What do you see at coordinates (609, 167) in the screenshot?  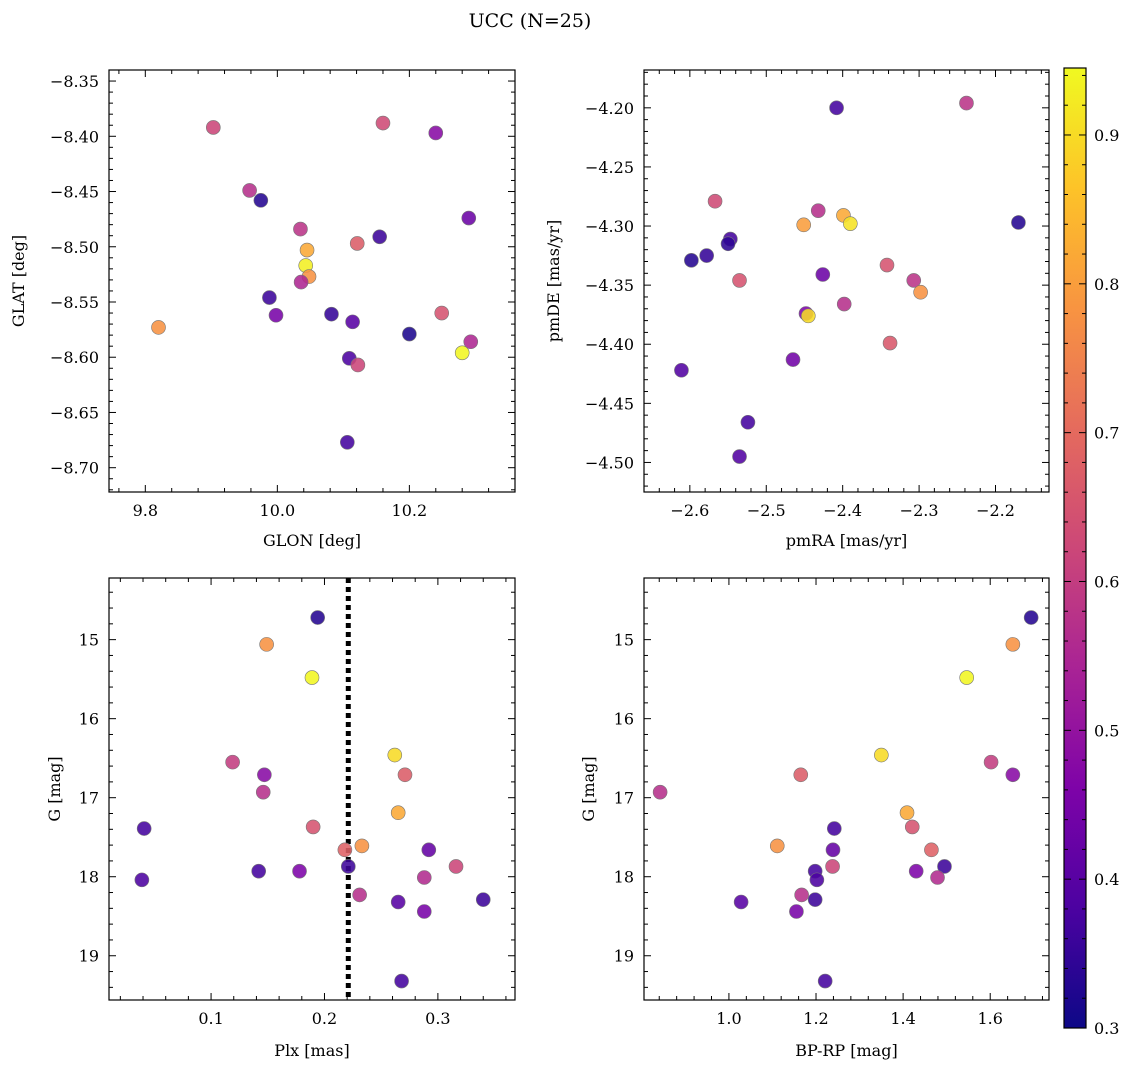 I see `y-tick-label: −4.25` at bounding box center [609, 167].